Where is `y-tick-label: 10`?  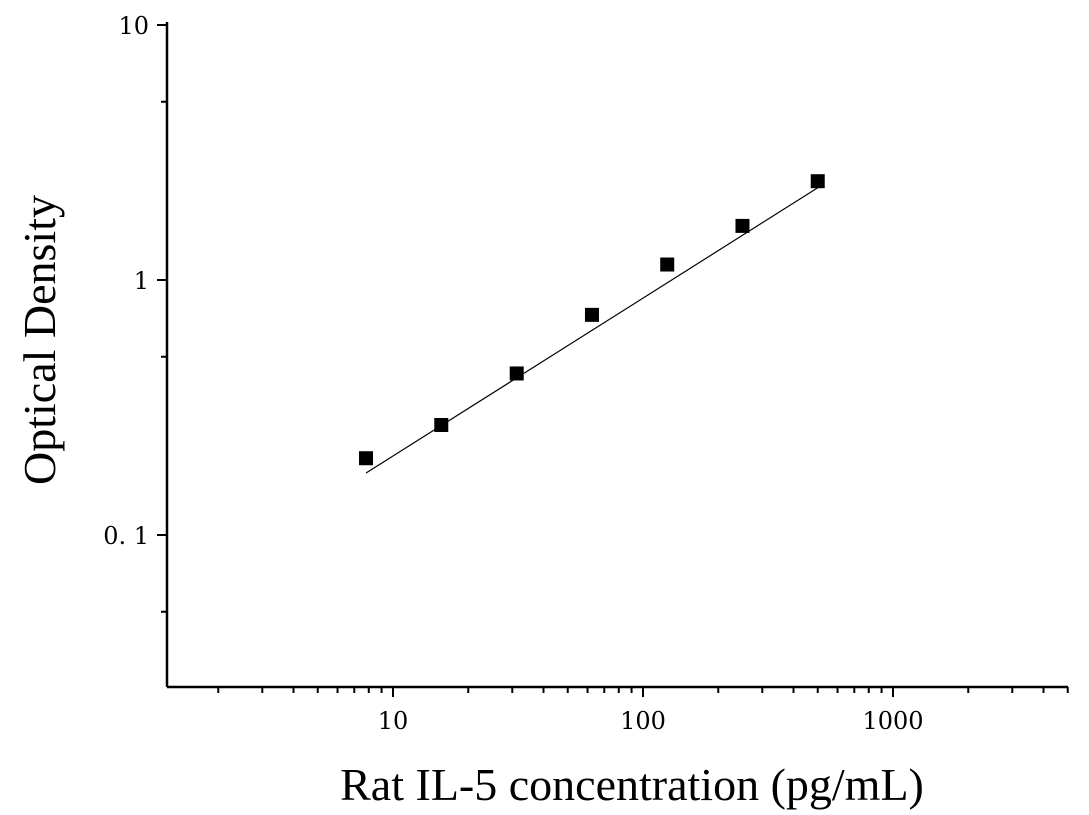
y-tick-label: 10 is located at coordinates (133, 26).